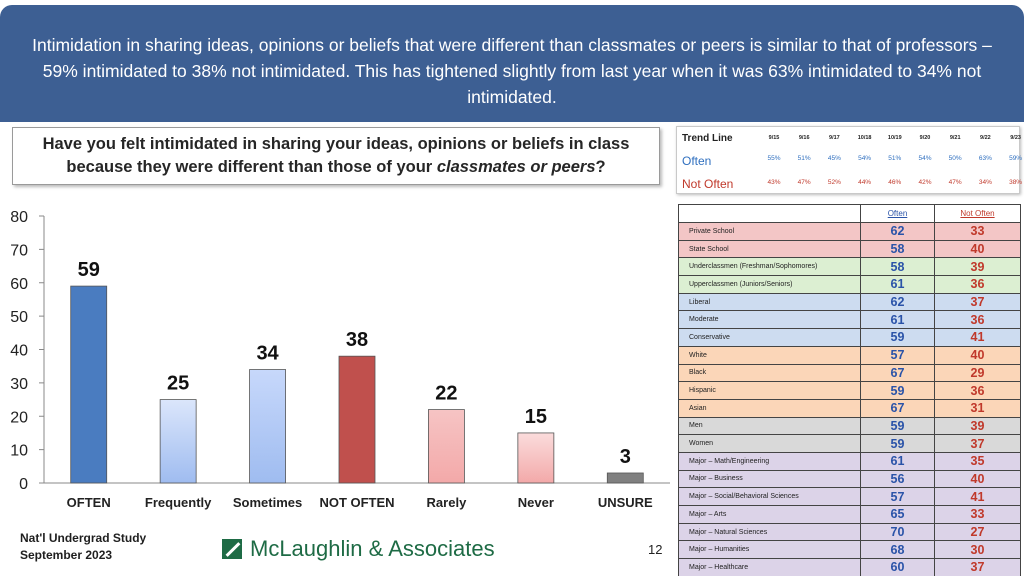  Describe the element at coordinates (977, 461) in the screenshot. I see `row-not-often-value: 35` at that location.